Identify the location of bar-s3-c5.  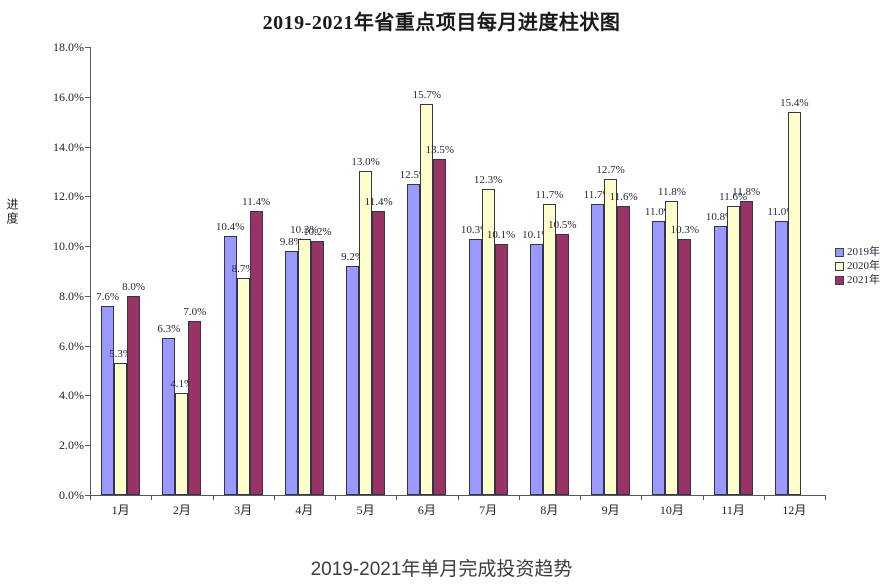
(379, 353).